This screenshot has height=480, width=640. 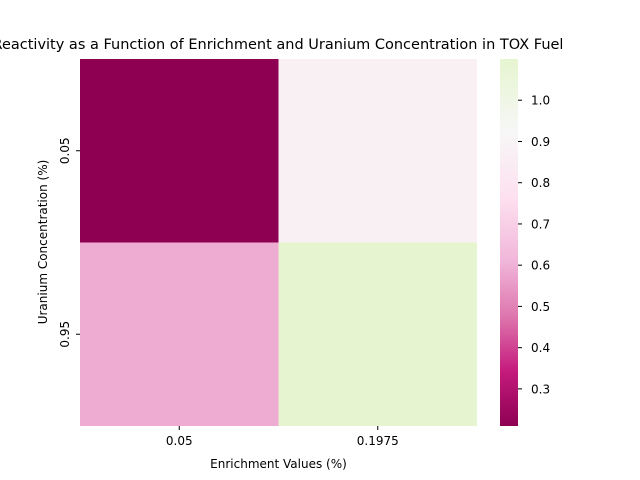 What do you see at coordinates (534, 245) in the screenshot?
I see `colorbar-ticks: 0.3 0.4 0.5 0.6 0.7 0.8 0.9 1.0` at bounding box center [534, 245].